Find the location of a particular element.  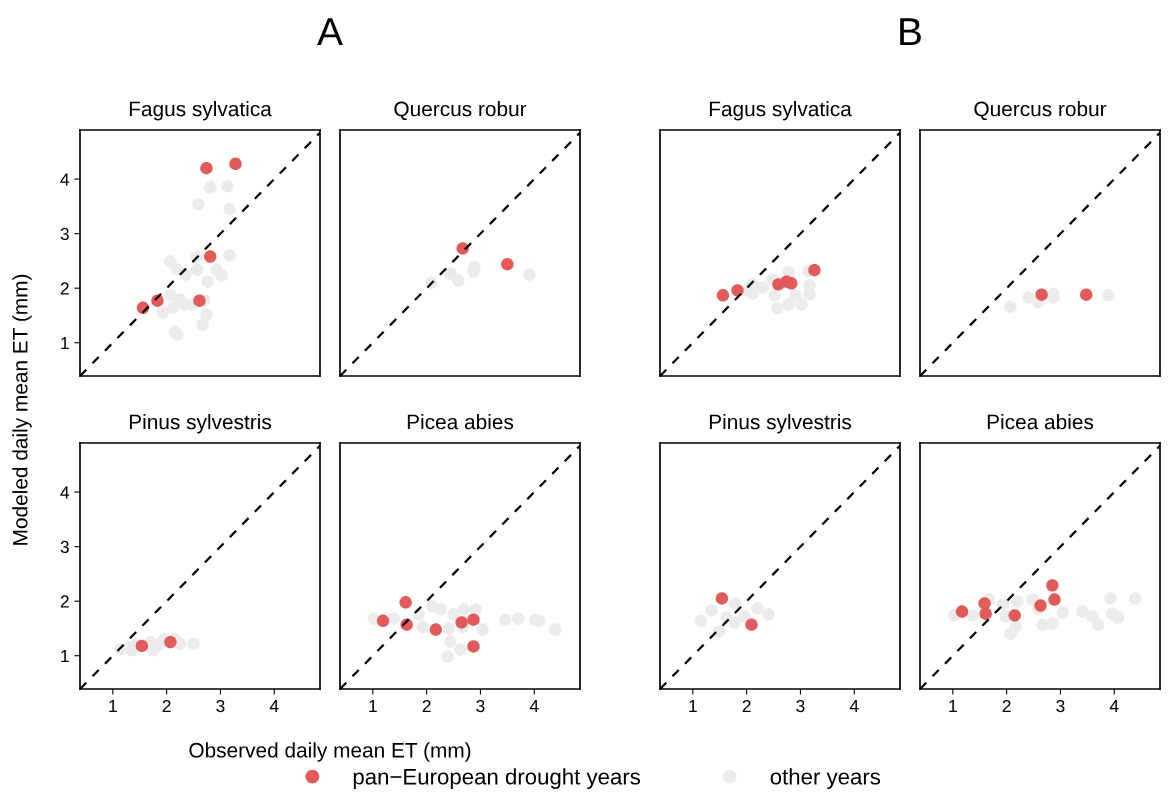

y-axis-title: Modeled daily mean ET (mm) is located at coordinates (22, 409).